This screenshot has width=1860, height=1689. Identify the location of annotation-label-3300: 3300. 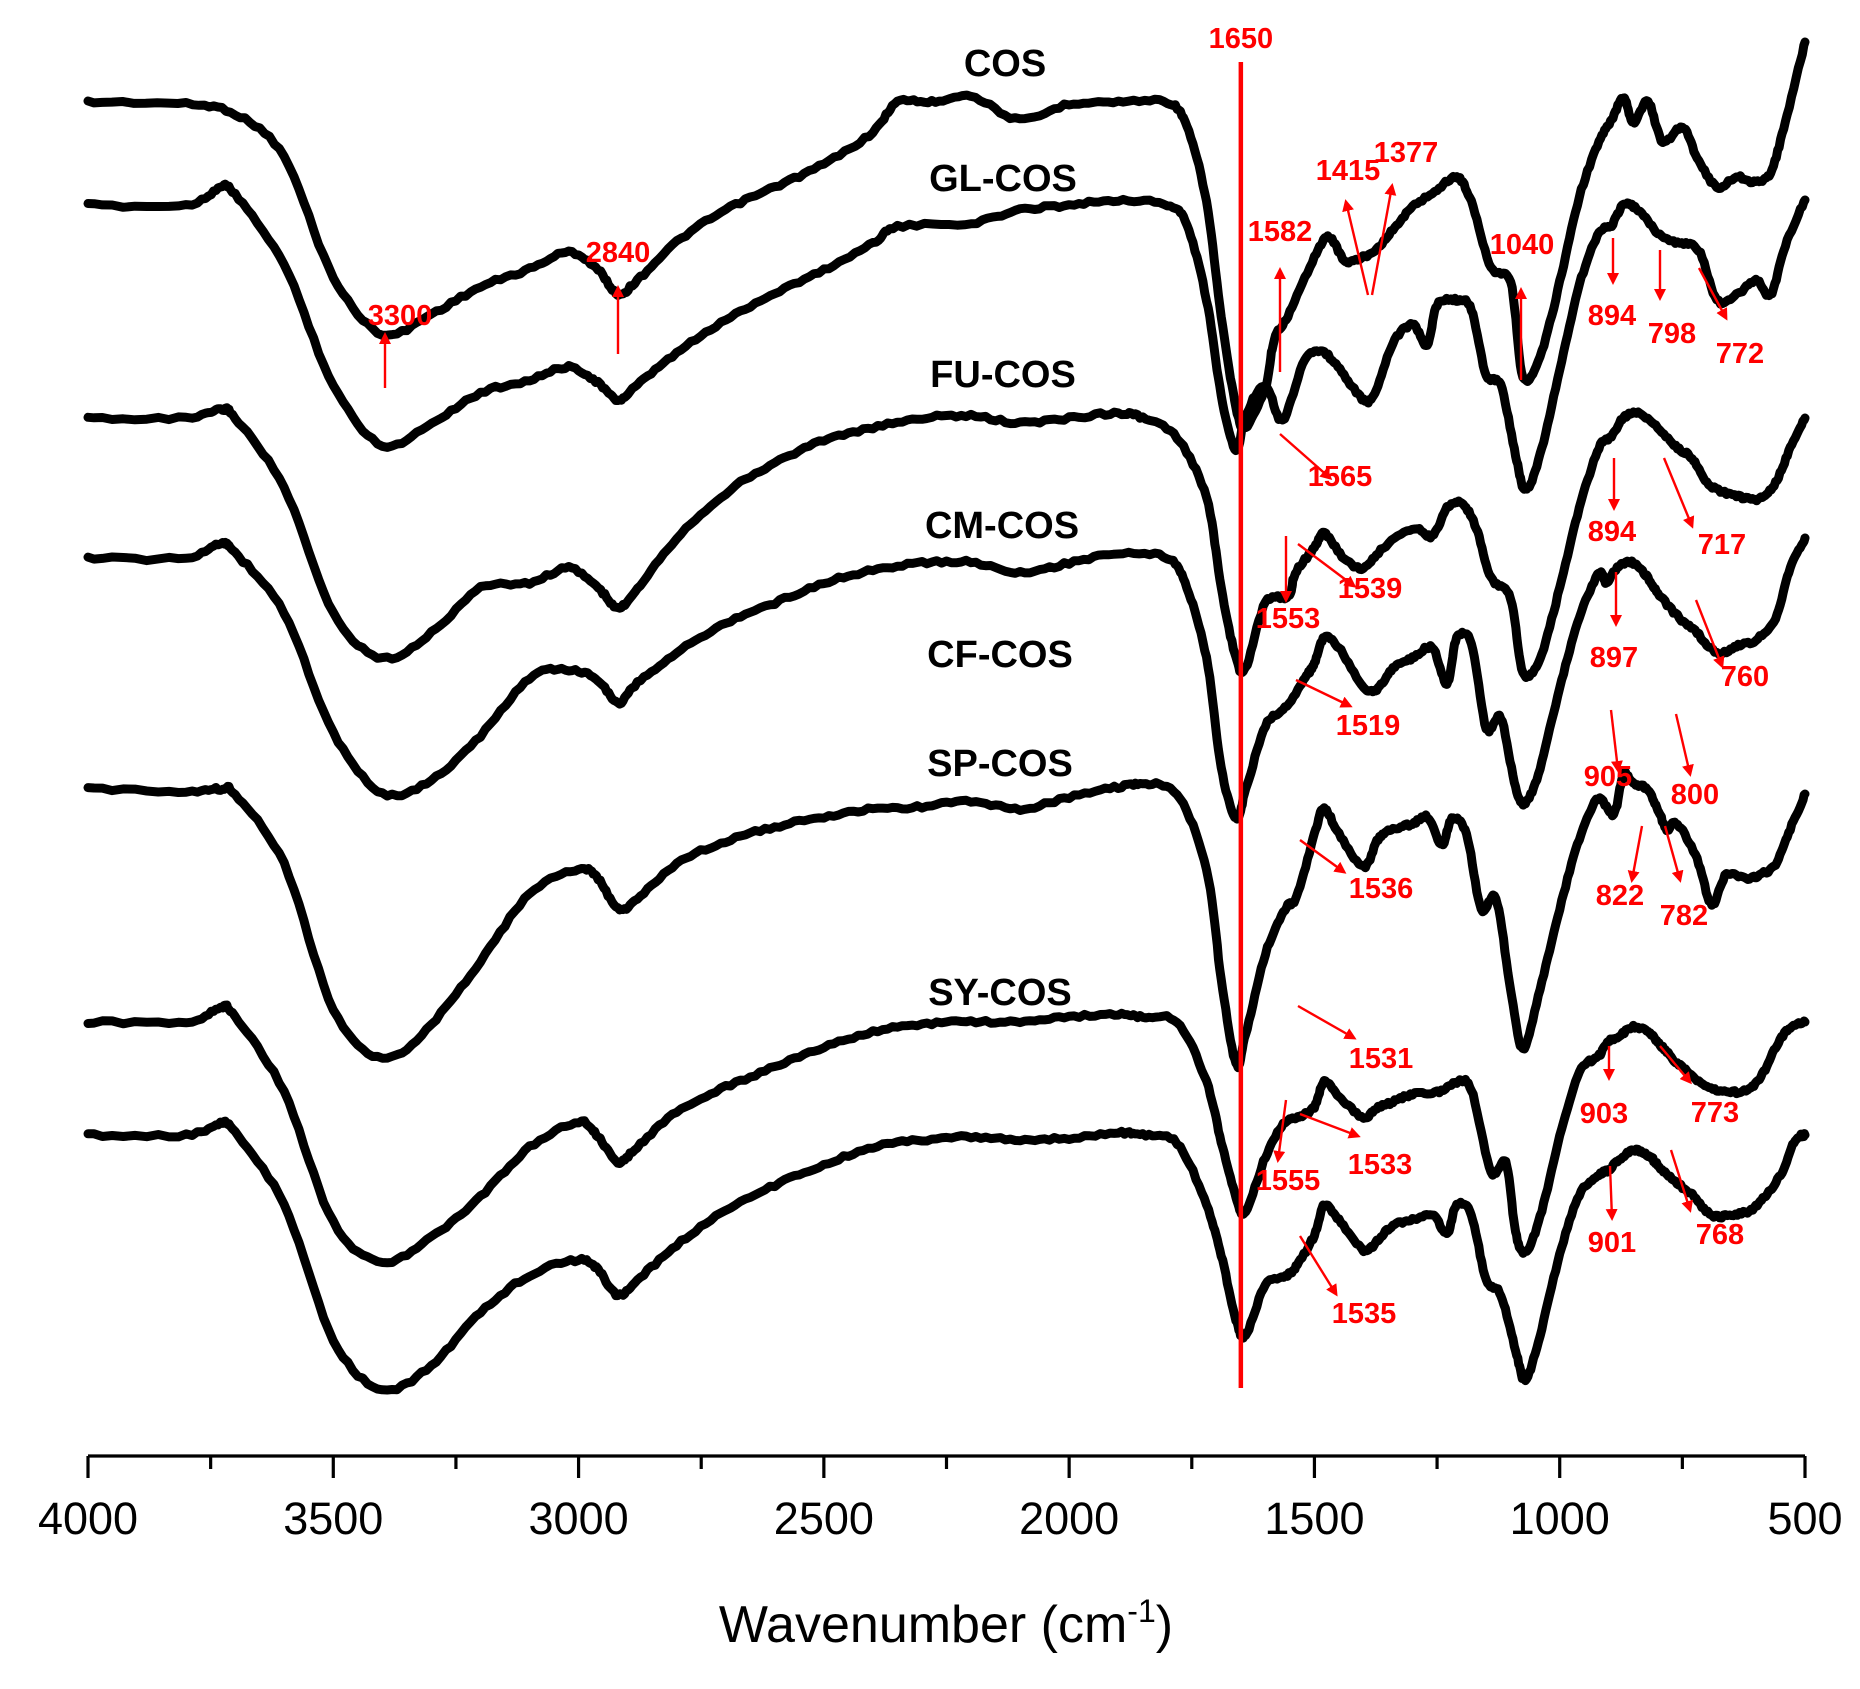
(400, 316).